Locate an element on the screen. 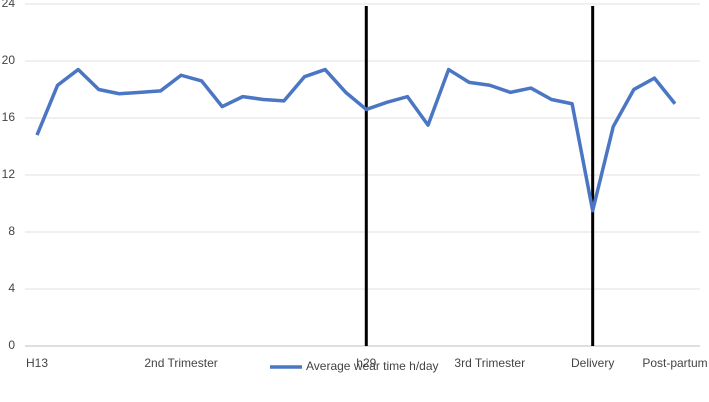  y-tick-label: 0 is located at coordinates (11, 345).